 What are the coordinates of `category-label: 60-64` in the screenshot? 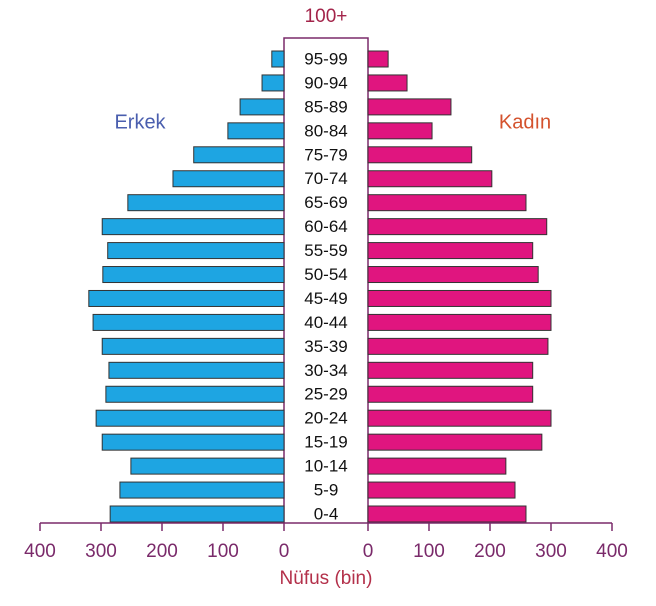 It's located at (325, 226).